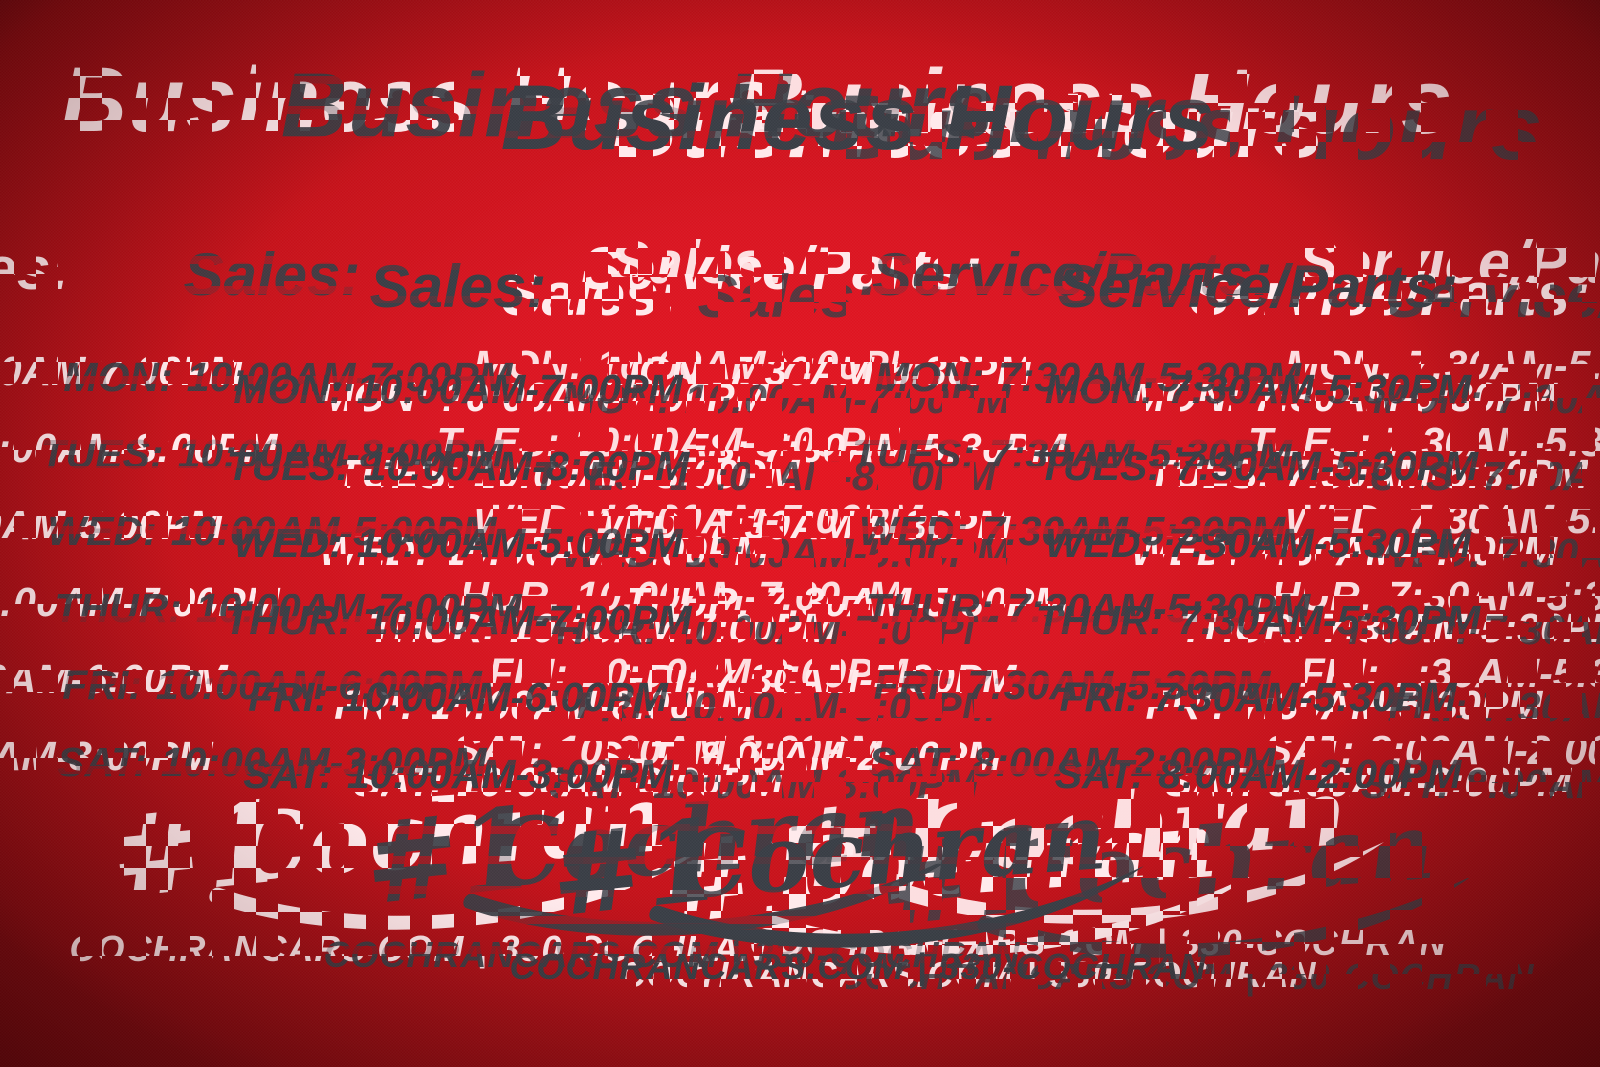 The height and width of the screenshot is (1067, 1600). Describe the element at coordinates (526, 466) in the screenshot. I see `hours-value: 10:00AM-8:00PM` at that location.